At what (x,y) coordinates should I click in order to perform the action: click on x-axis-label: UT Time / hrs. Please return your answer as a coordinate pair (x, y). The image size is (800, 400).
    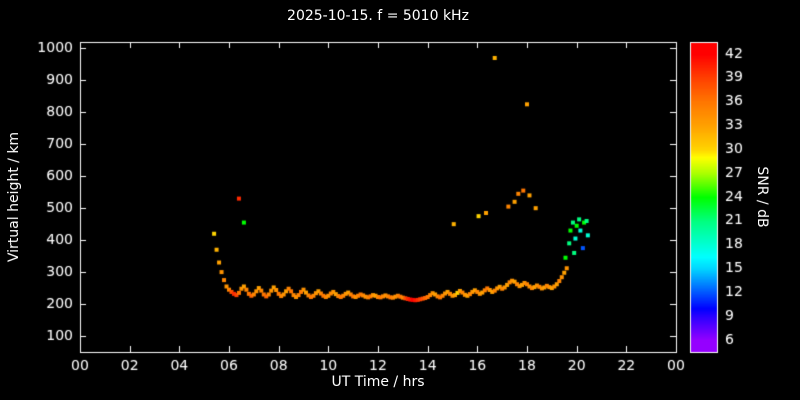
    Looking at the image, I should click on (378, 382).